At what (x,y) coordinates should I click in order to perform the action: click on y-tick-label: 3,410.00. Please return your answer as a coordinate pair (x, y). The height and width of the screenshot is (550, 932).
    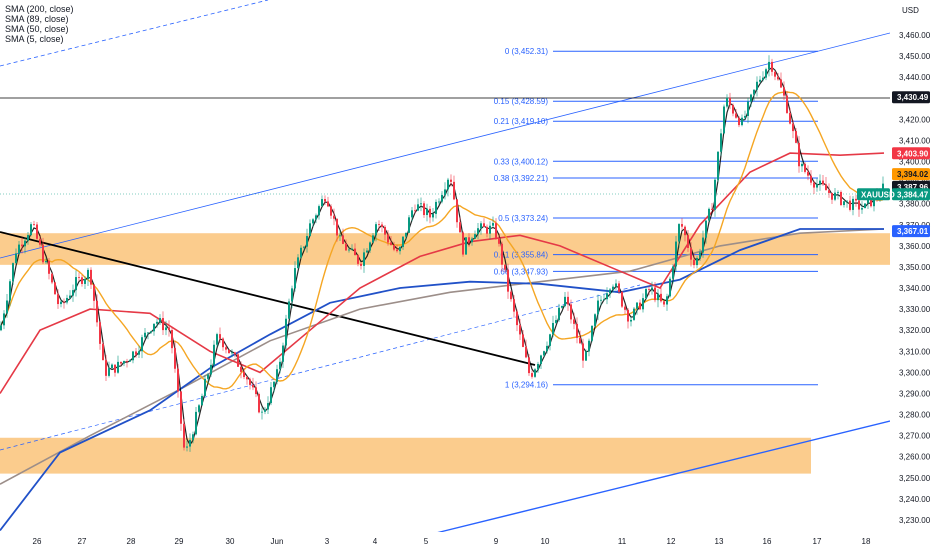
    Looking at the image, I should click on (915, 140).